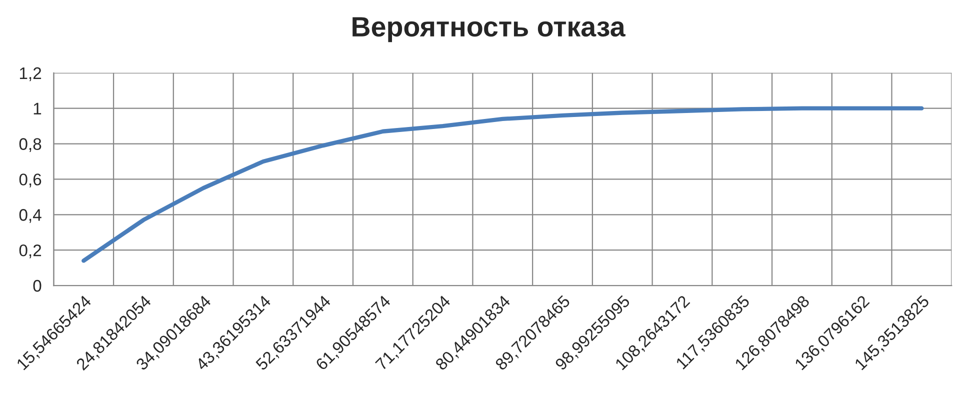 The image size is (976, 405). What do you see at coordinates (37, 286) in the screenshot?
I see `y-tick-label: 0` at bounding box center [37, 286].